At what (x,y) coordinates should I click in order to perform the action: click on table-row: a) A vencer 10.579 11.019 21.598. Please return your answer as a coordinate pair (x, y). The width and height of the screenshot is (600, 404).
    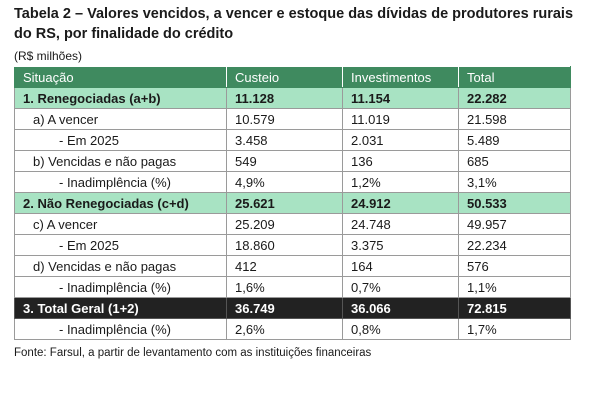
    Looking at the image, I should click on (292, 119).